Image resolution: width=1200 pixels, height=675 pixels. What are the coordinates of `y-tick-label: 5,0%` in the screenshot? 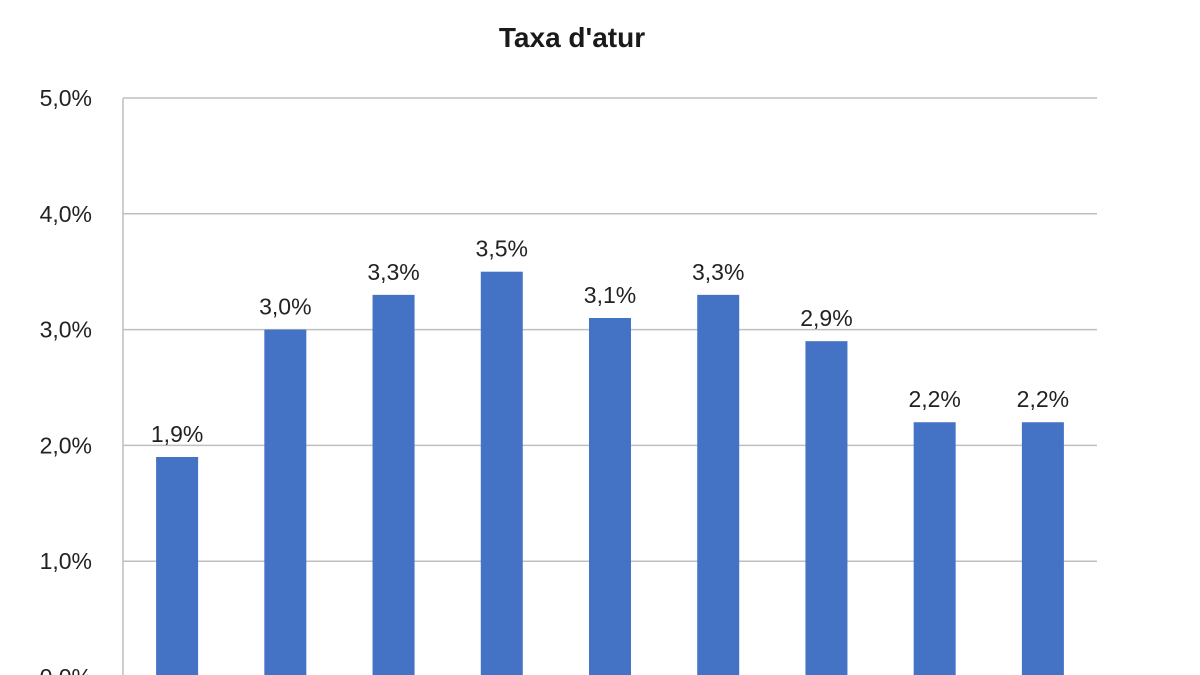 It's located at (66, 98).